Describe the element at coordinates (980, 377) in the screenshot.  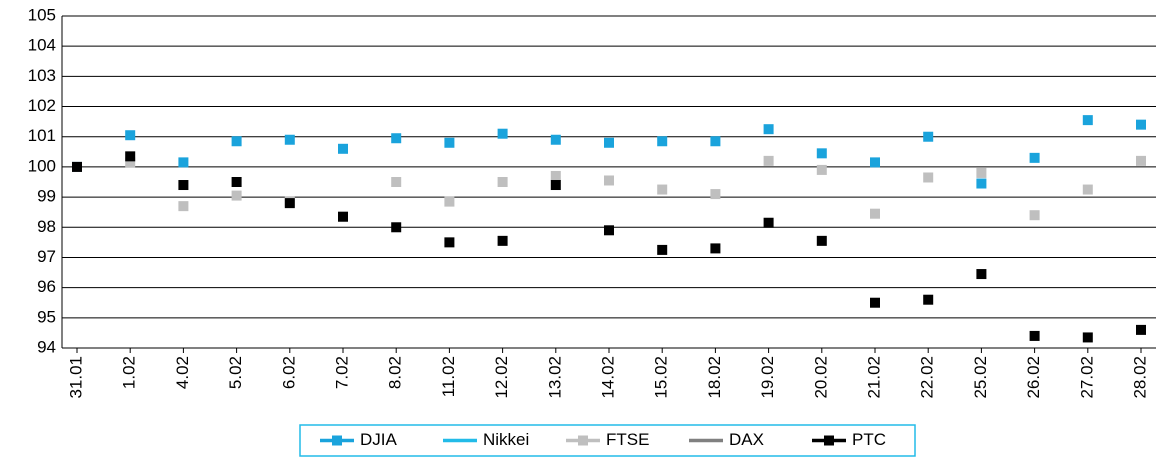
I see `x-tick-label: 25.02` at that location.